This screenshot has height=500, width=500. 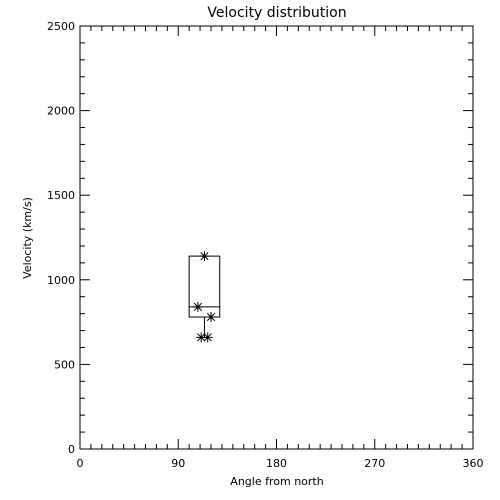 What do you see at coordinates (61, 26) in the screenshot?
I see `y-tick-label: 2500` at bounding box center [61, 26].